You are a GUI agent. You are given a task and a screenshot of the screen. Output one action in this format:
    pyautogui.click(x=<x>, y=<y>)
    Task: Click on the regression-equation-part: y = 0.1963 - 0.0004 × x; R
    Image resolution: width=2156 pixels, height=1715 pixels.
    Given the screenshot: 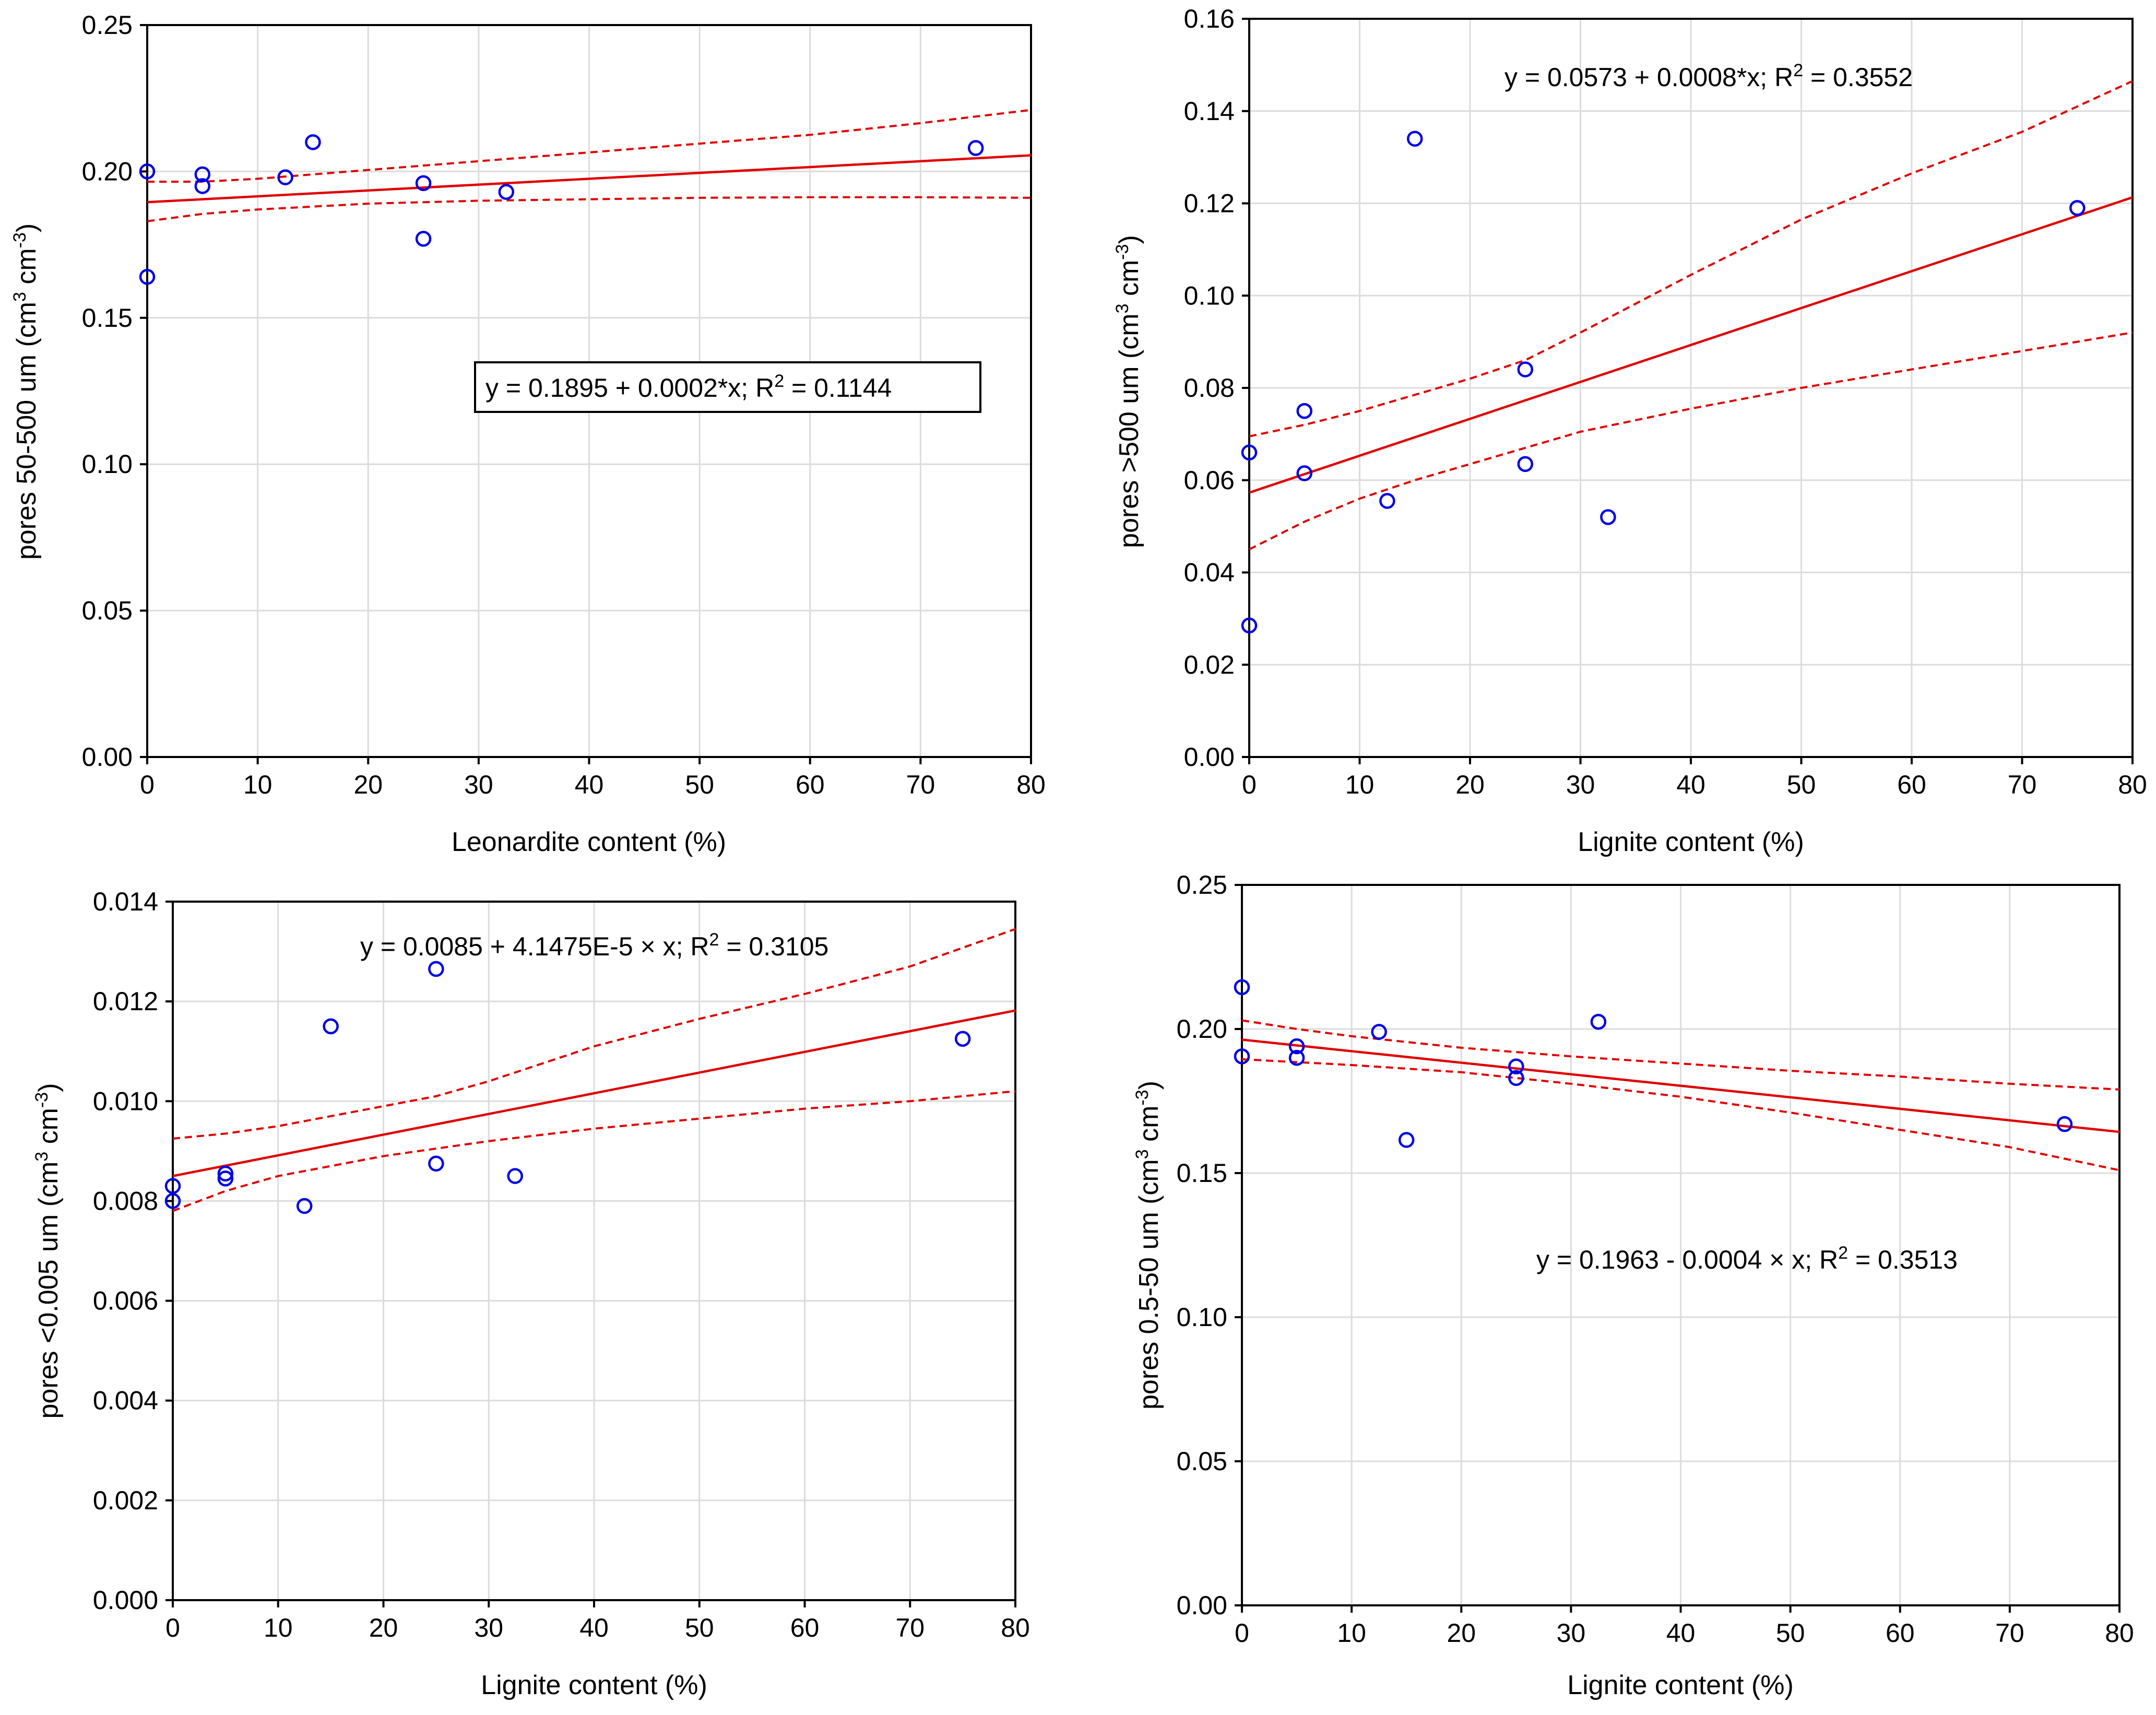 What is the action you would take?
    pyautogui.click(x=1687, y=1260)
    